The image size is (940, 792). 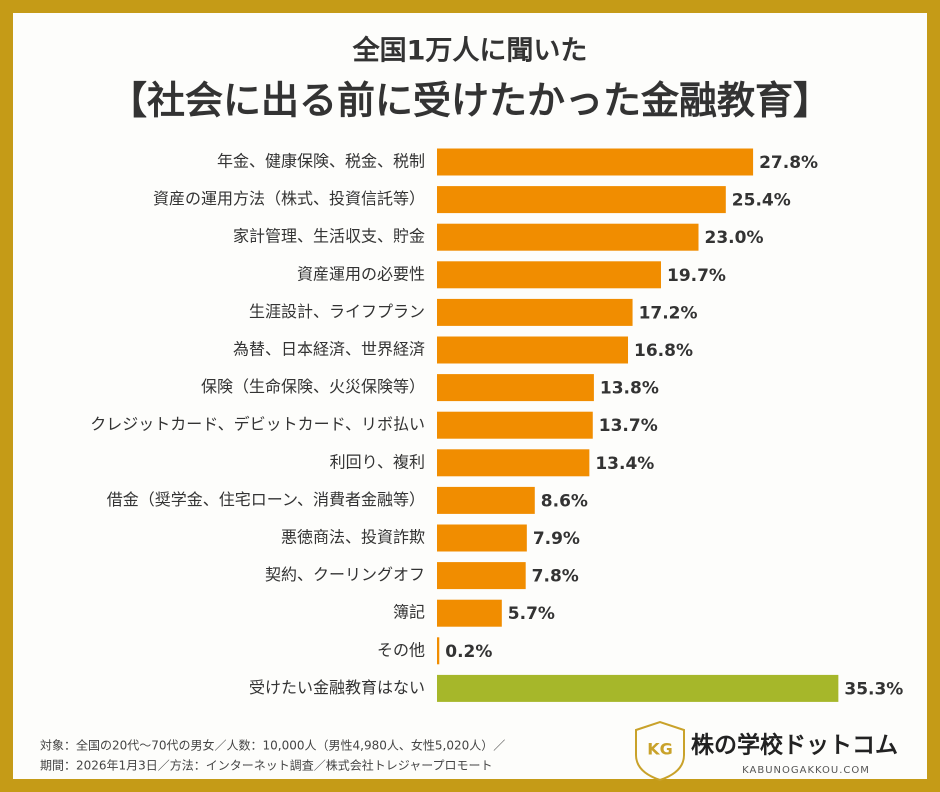 I want to click on value-label: 0.2%, so click(x=468, y=652).